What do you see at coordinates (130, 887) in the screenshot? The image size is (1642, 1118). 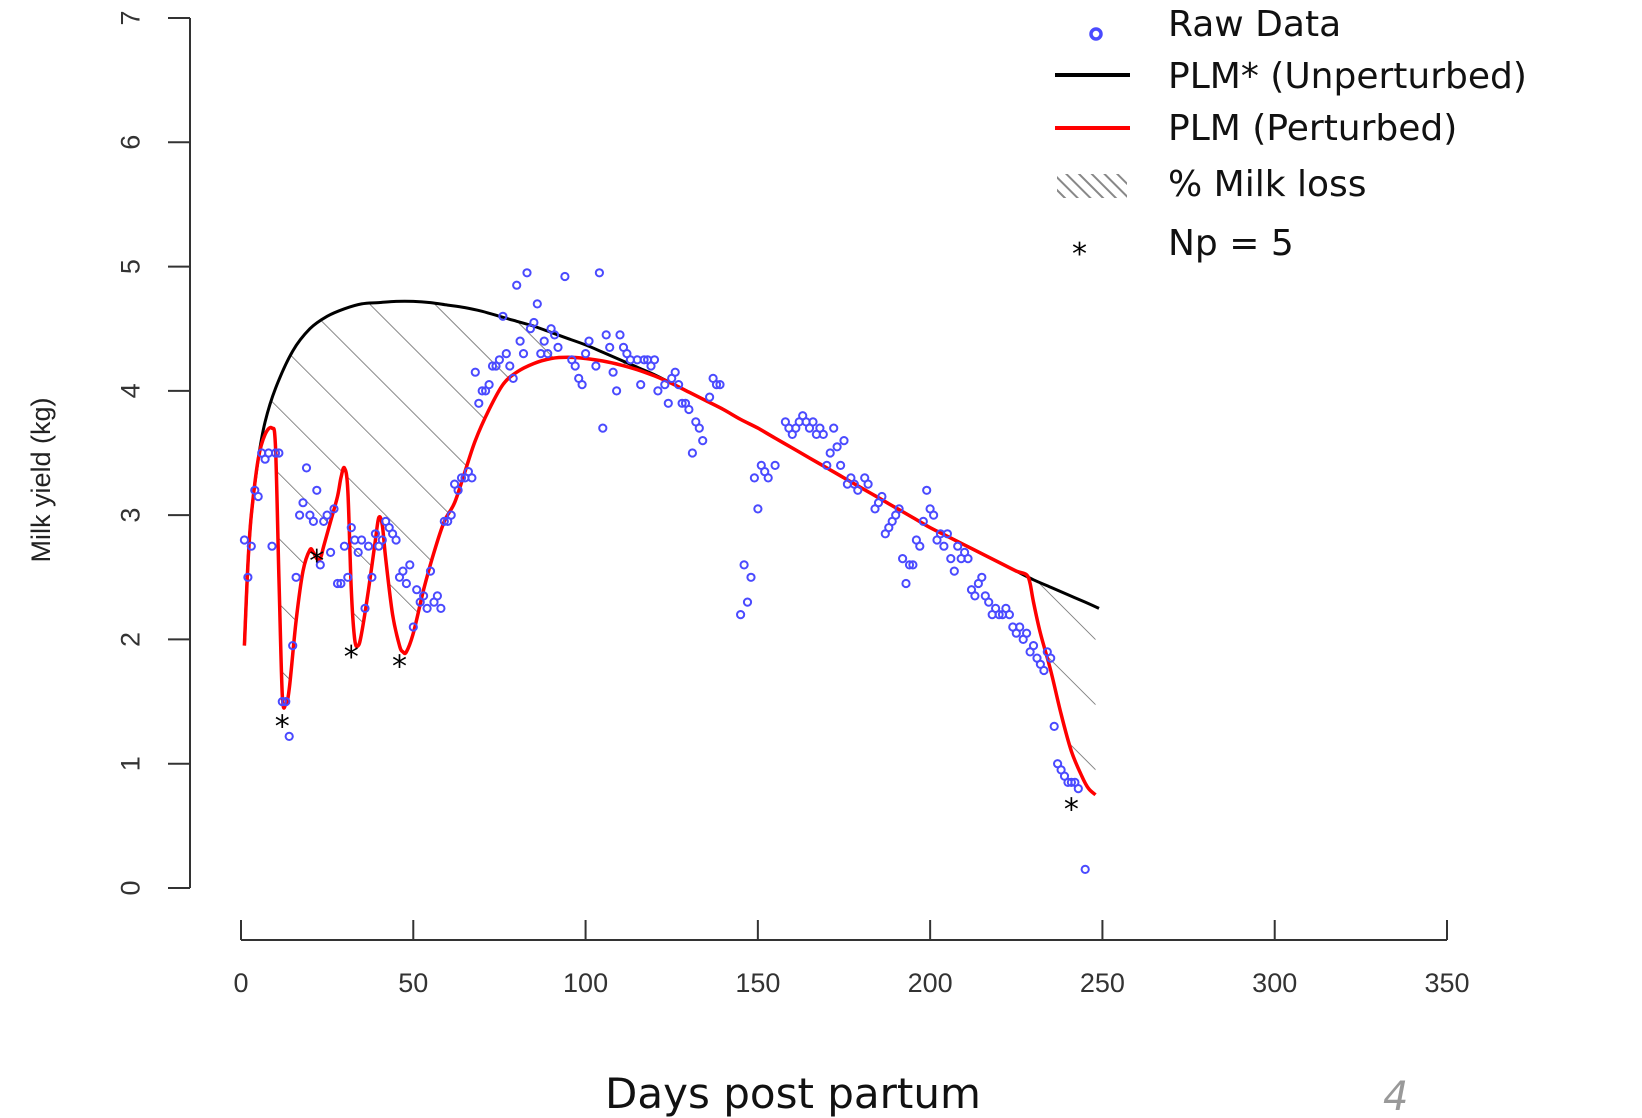 I see `y-tick-label: 0` at bounding box center [130, 887].